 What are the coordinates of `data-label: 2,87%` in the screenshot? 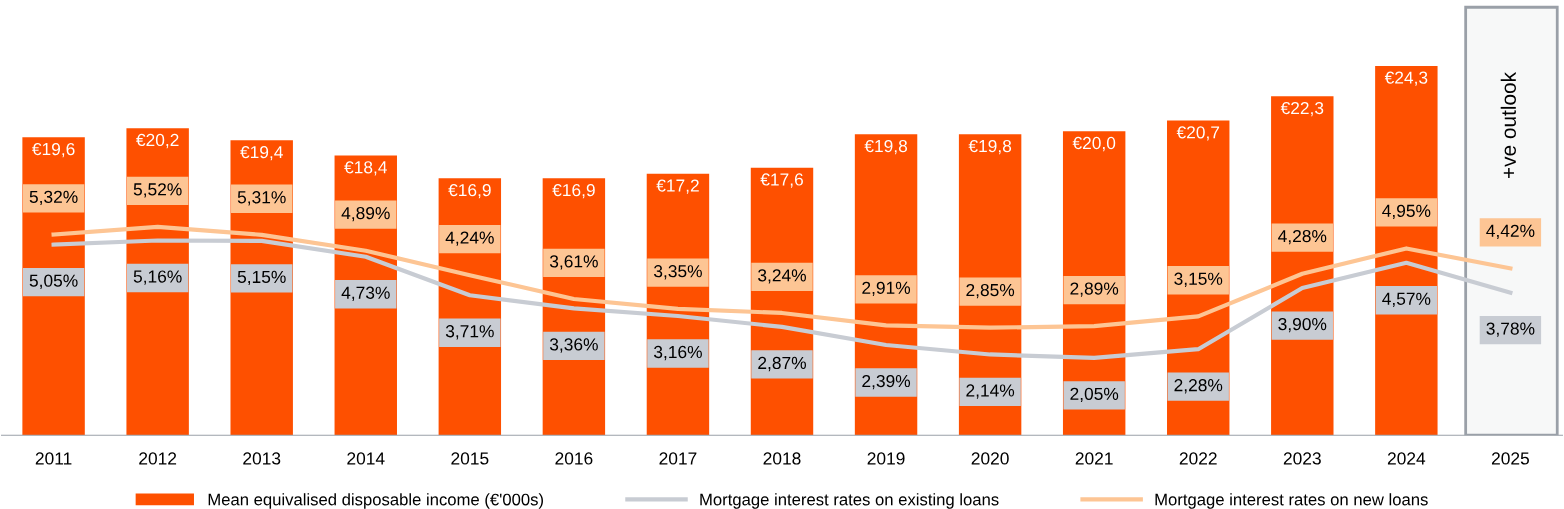 It's located at (782, 364).